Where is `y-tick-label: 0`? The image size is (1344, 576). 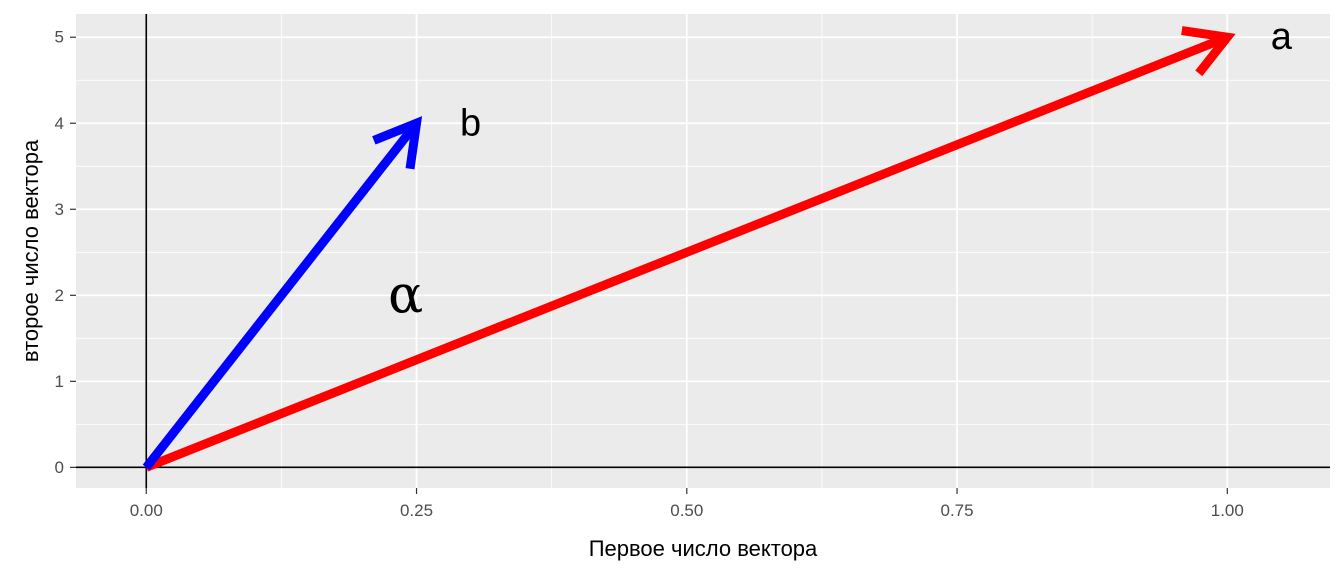
y-tick-label: 0 is located at coordinates (59, 467).